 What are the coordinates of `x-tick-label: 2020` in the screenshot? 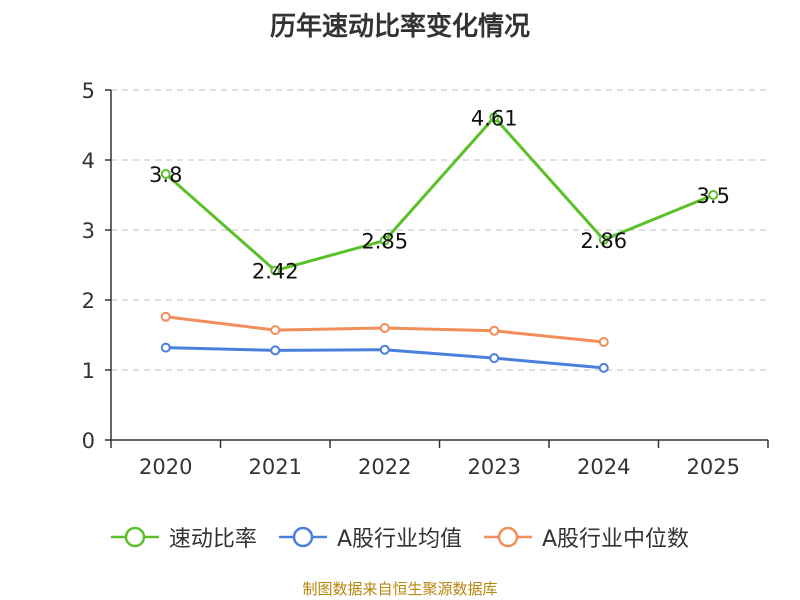 It's located at (165, 467).